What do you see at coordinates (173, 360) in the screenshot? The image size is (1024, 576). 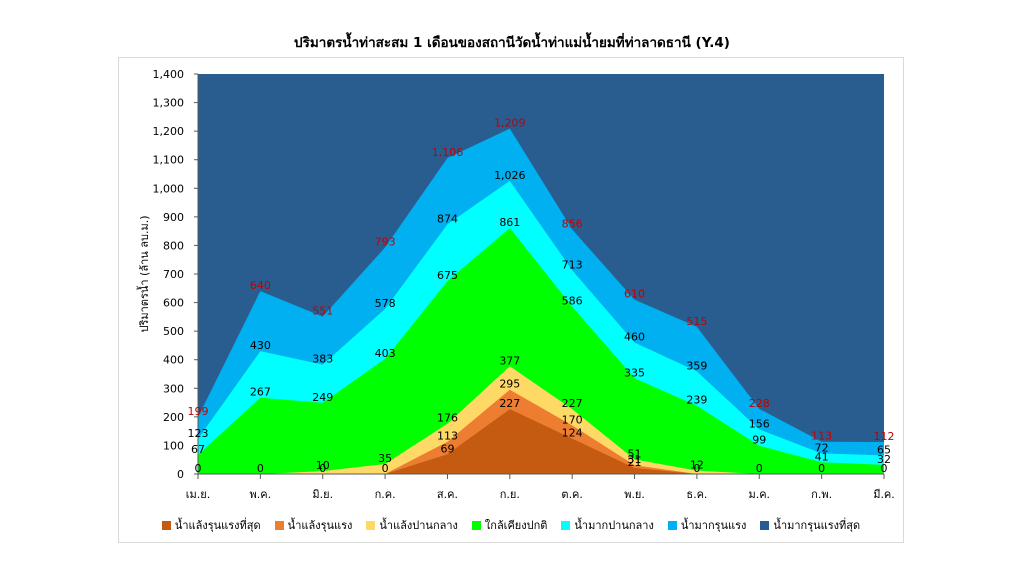 I see `y-tick-label: 400` at bounding box center [173, 360].